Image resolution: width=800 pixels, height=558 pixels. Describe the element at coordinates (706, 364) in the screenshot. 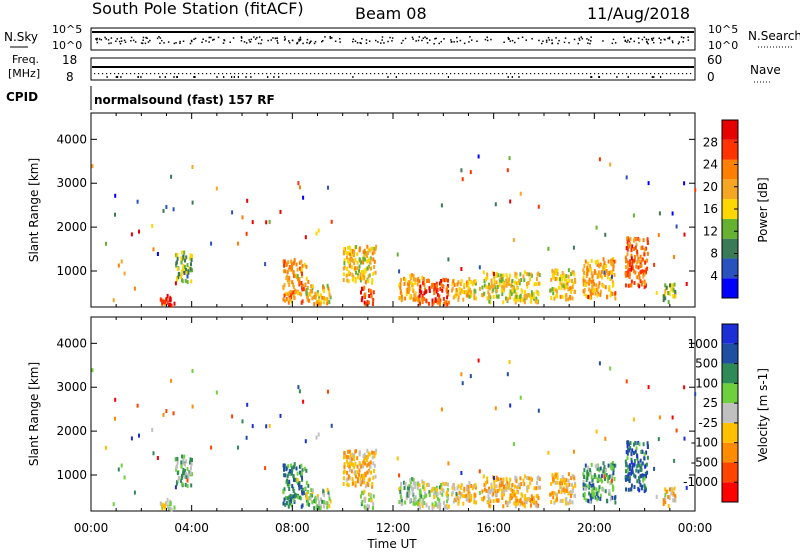

I see `velocity-colorbar-tick-label: 500` at that location.